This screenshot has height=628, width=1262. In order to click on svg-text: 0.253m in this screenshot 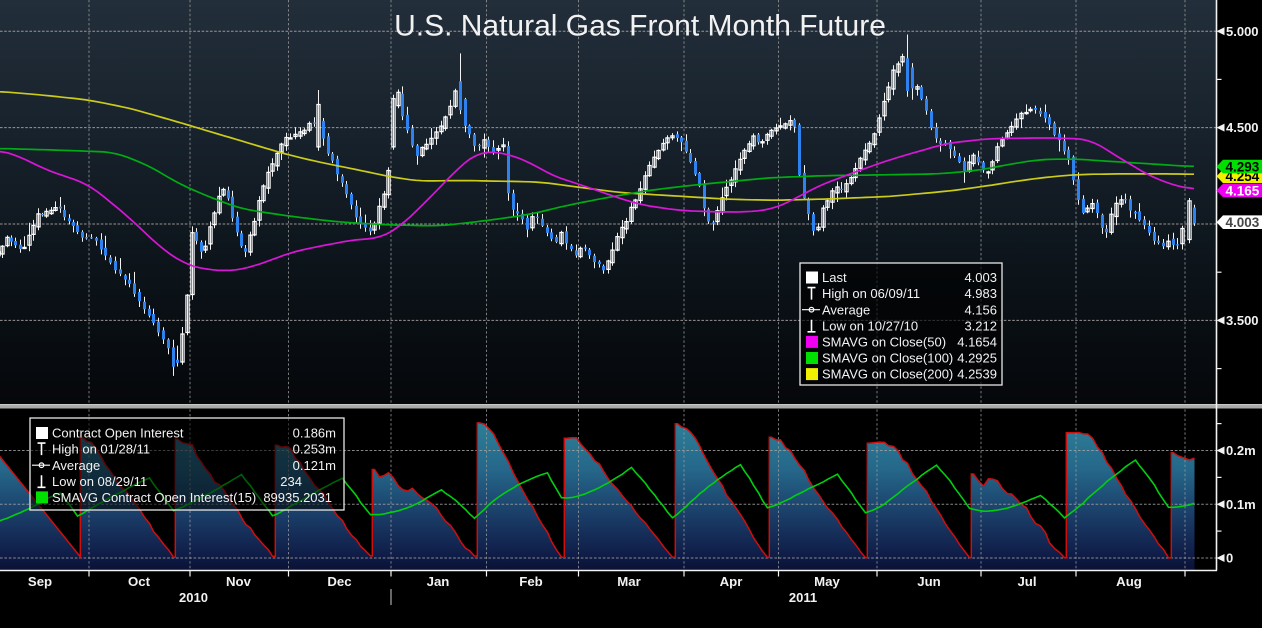, I will do `click(314, 449)`.